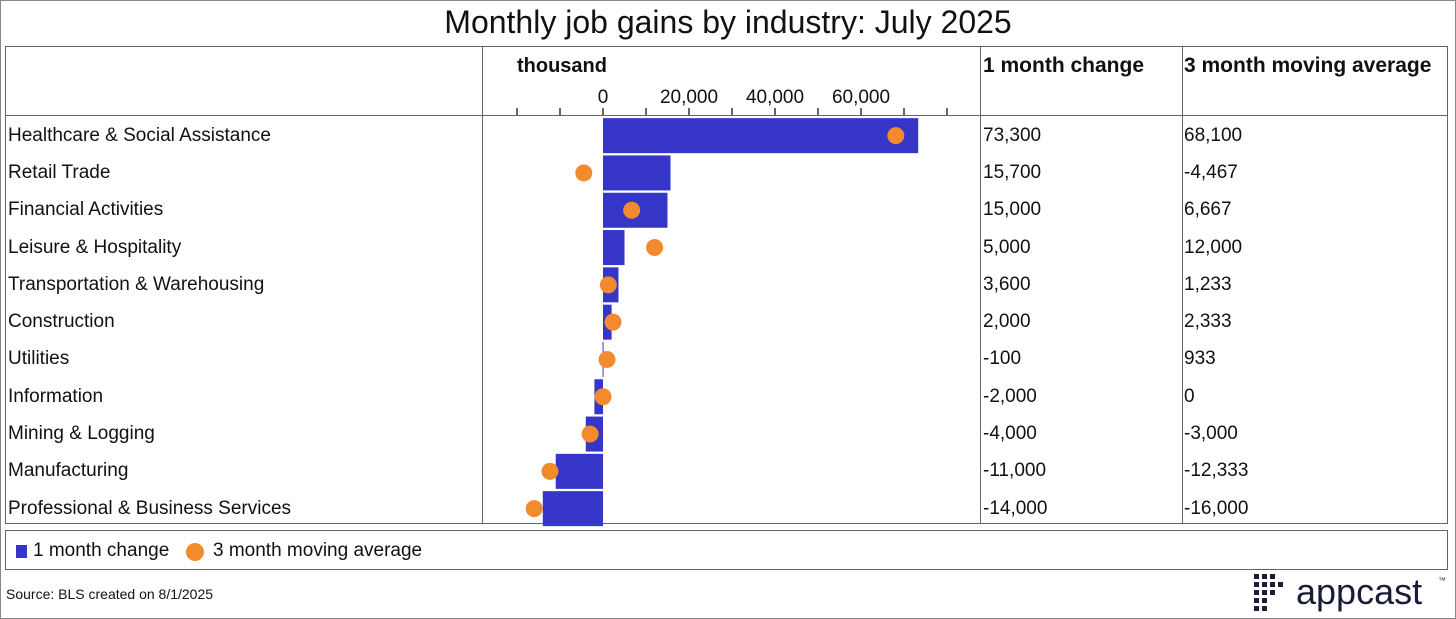  I want to click on legend-label-3-month: 3 month moving average, so click(318, 550).